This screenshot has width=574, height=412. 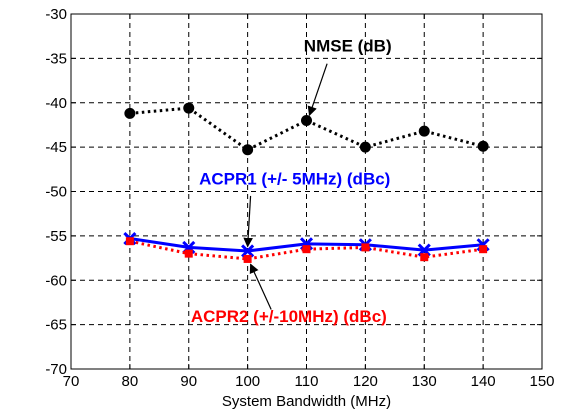 What do you see at coordinates (365, 381) in the screenshot?
I see `x-tick-label: 120` at bounding box center [365, 381].